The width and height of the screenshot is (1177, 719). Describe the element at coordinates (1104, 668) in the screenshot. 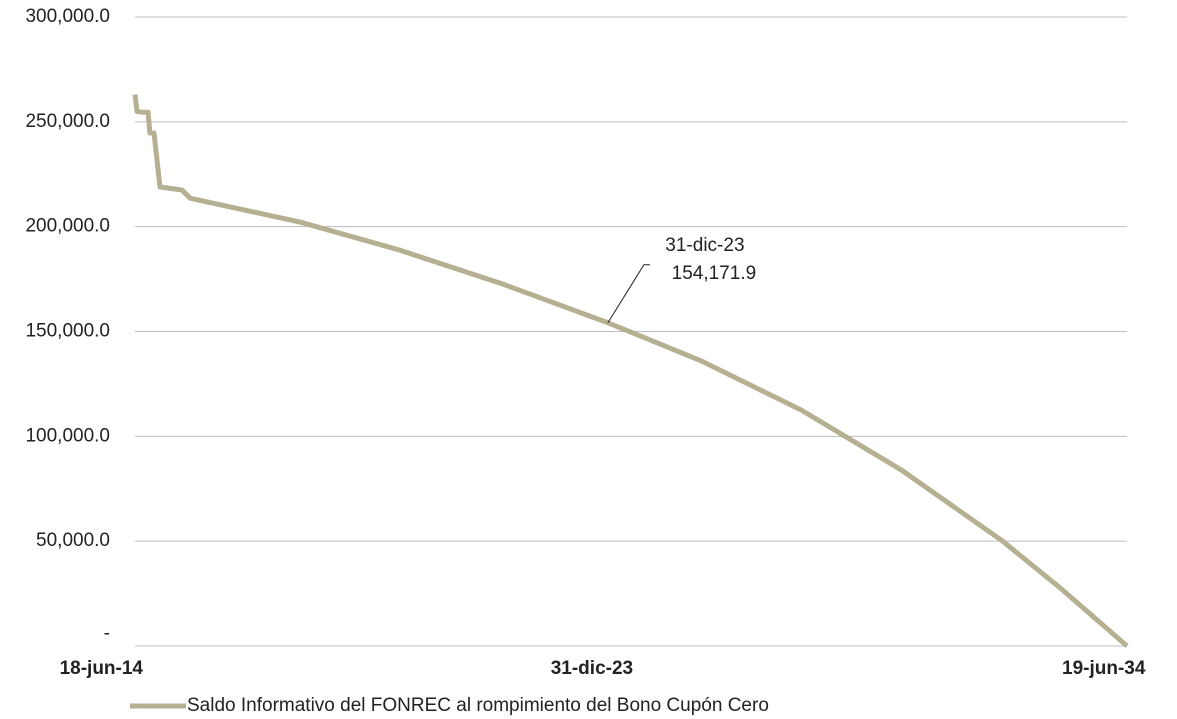

I see `x-tick-label: 19-jun-34` at that location.